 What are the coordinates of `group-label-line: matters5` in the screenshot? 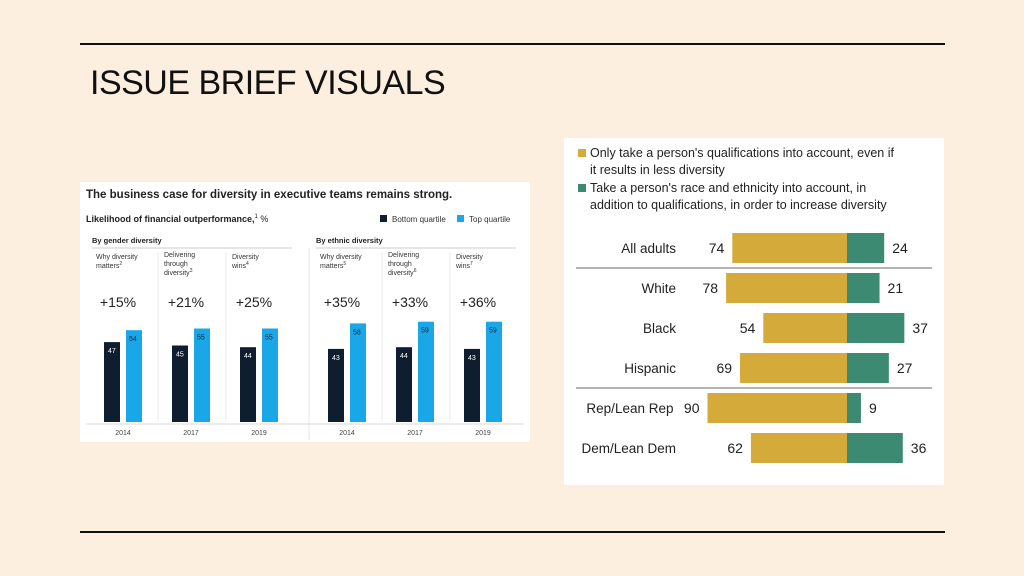 It's located at (333, 265).